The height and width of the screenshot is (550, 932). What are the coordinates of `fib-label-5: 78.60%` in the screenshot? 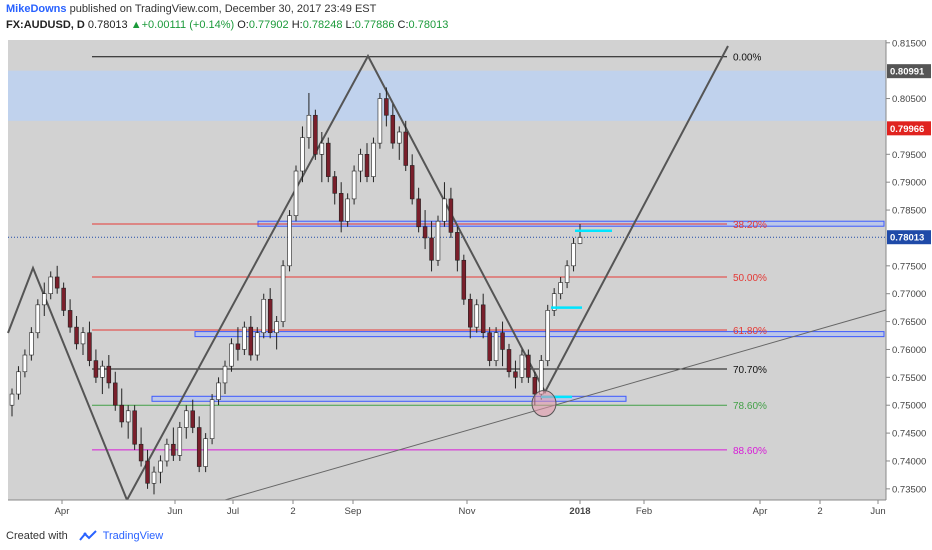 It's located at (750, 406).